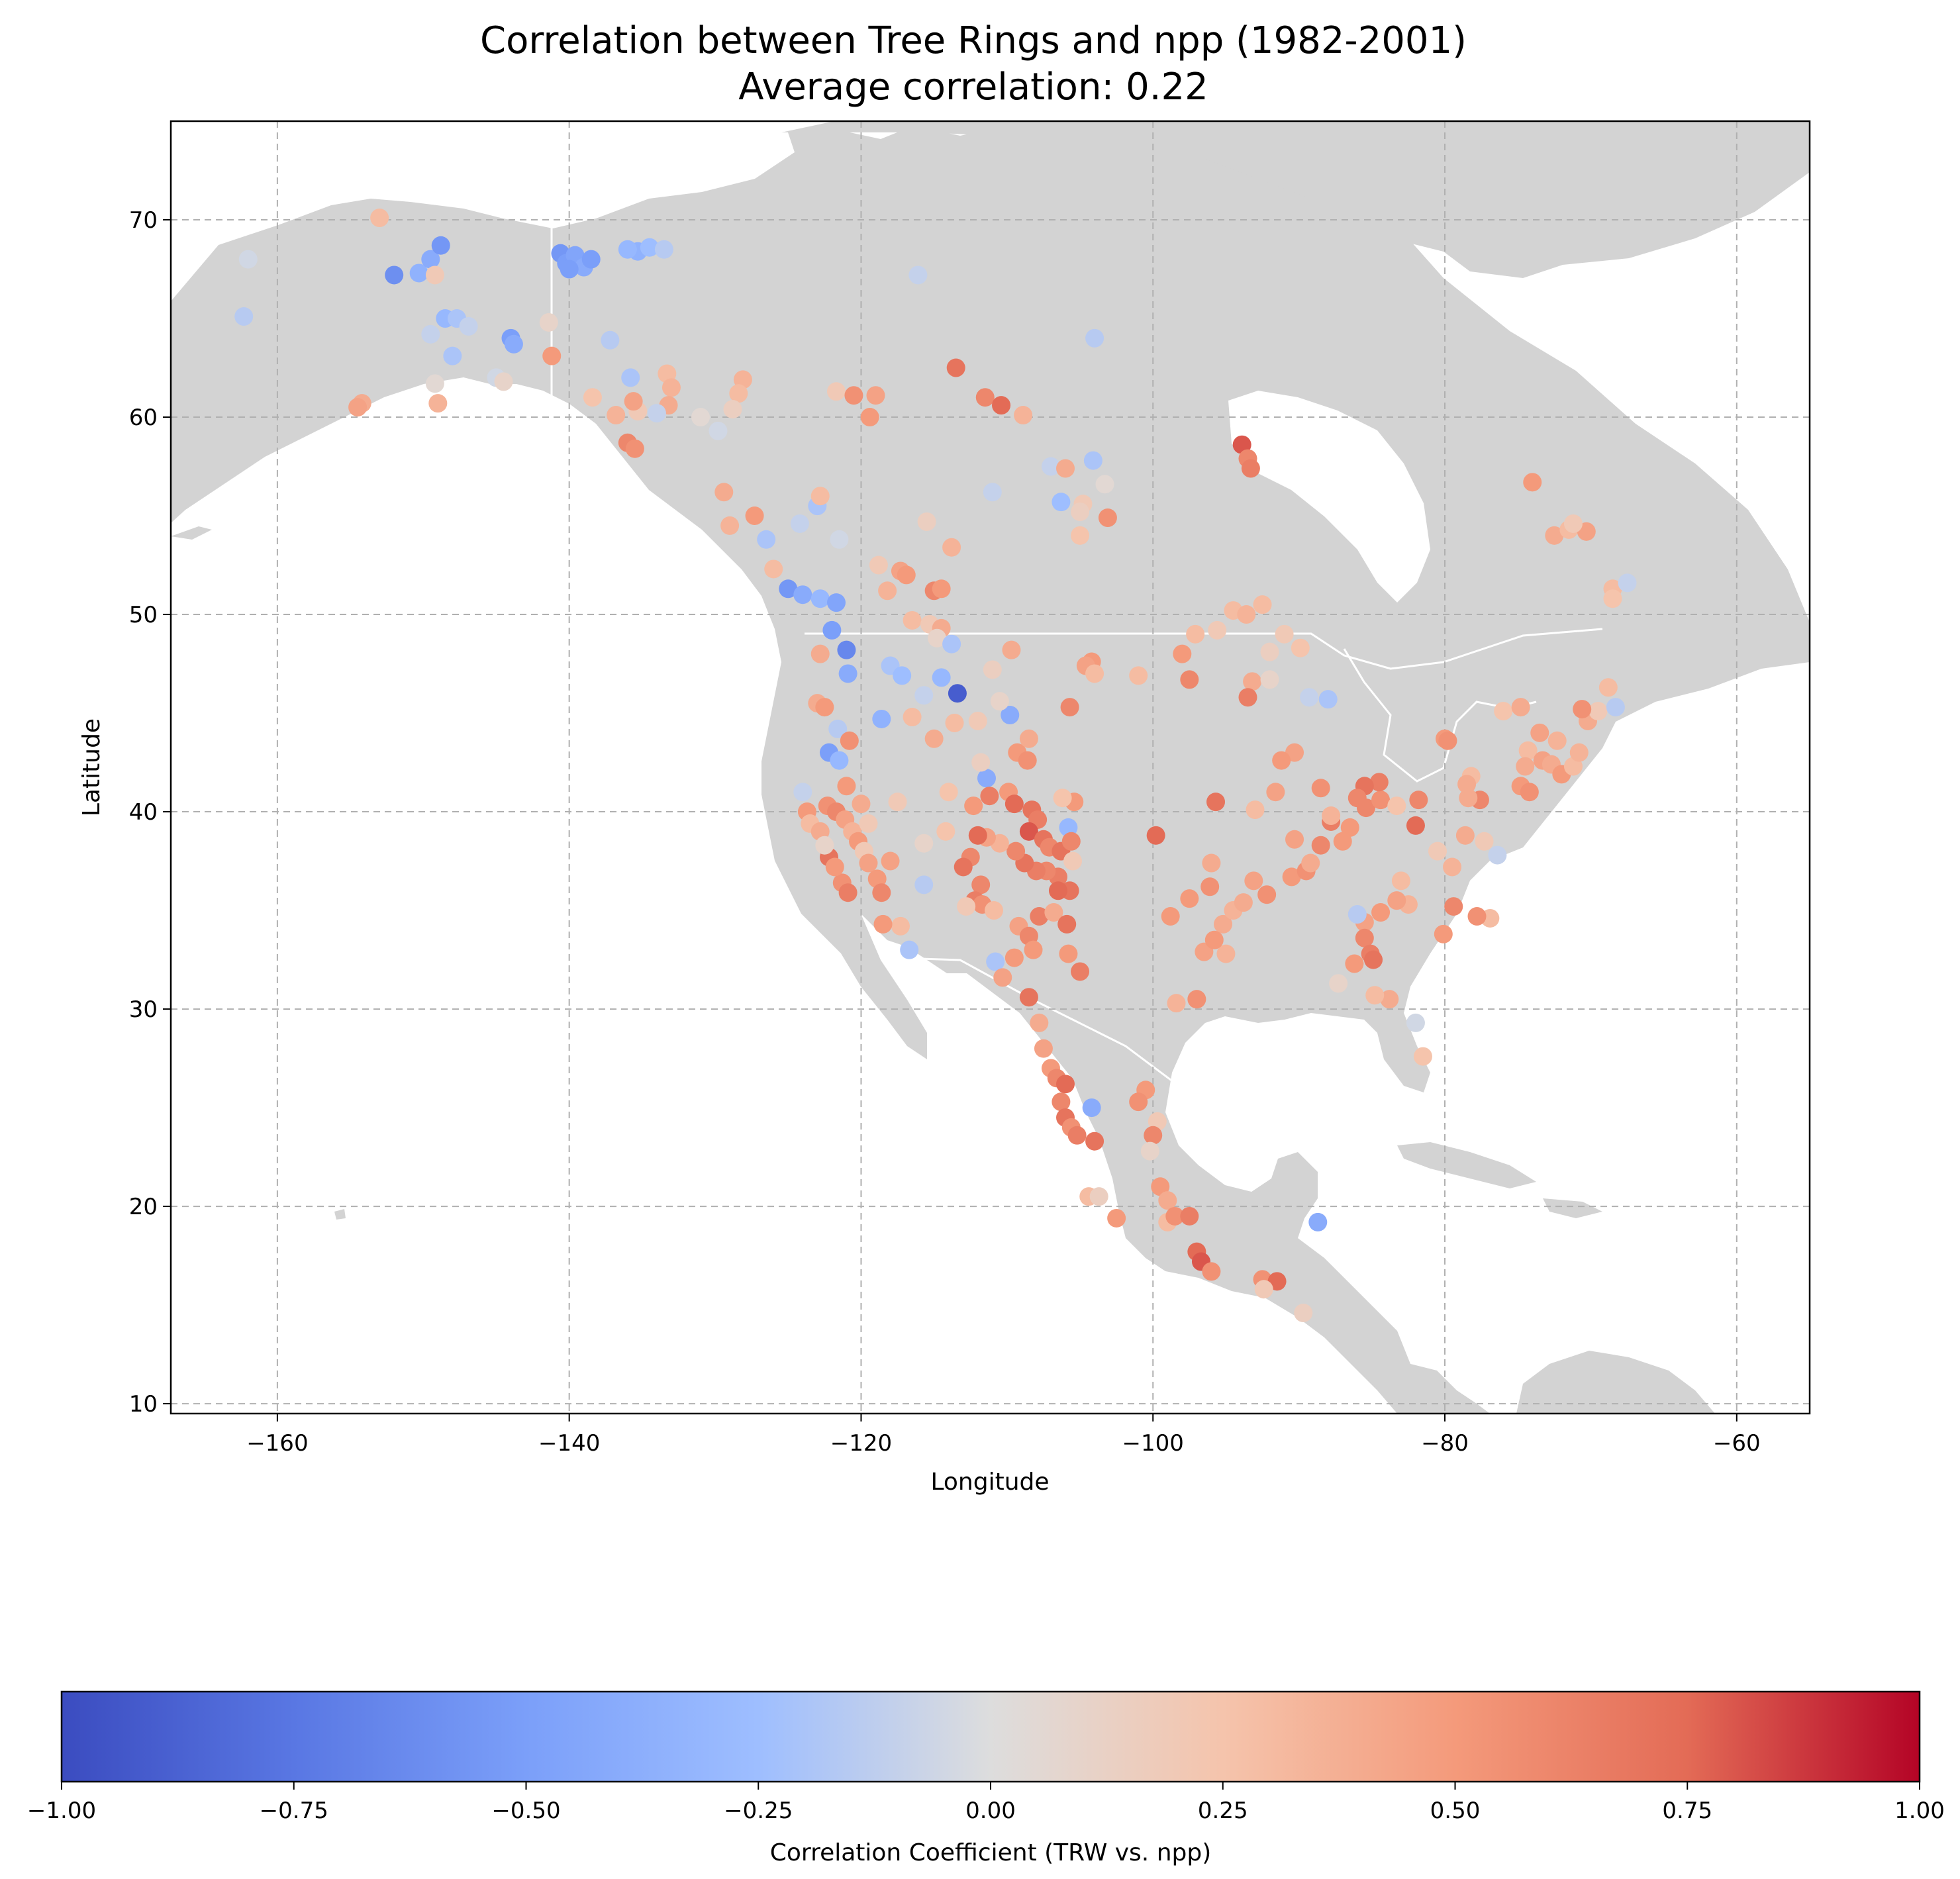 This screenshot has height=1879, width=1960. I want to click on colorbar-gradient, so click(990, 1736).